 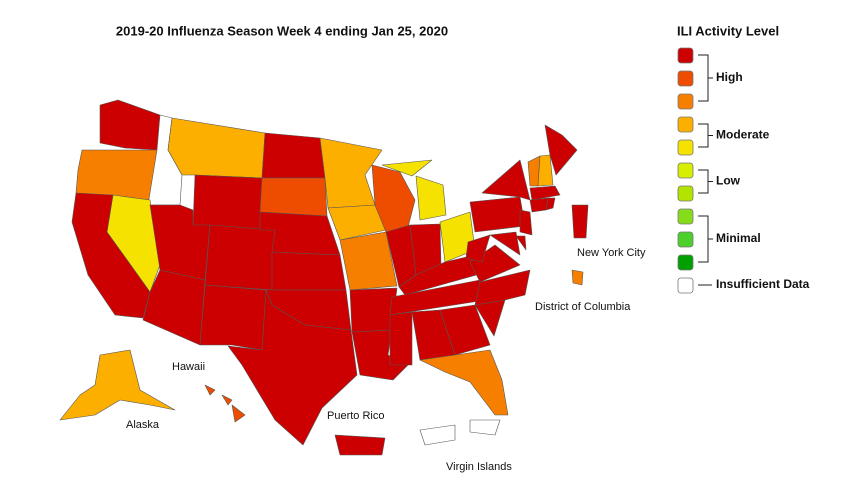 I want to click on legend: High Moderate Low Minimal Insufficient Data, so click(x=743, y=170).